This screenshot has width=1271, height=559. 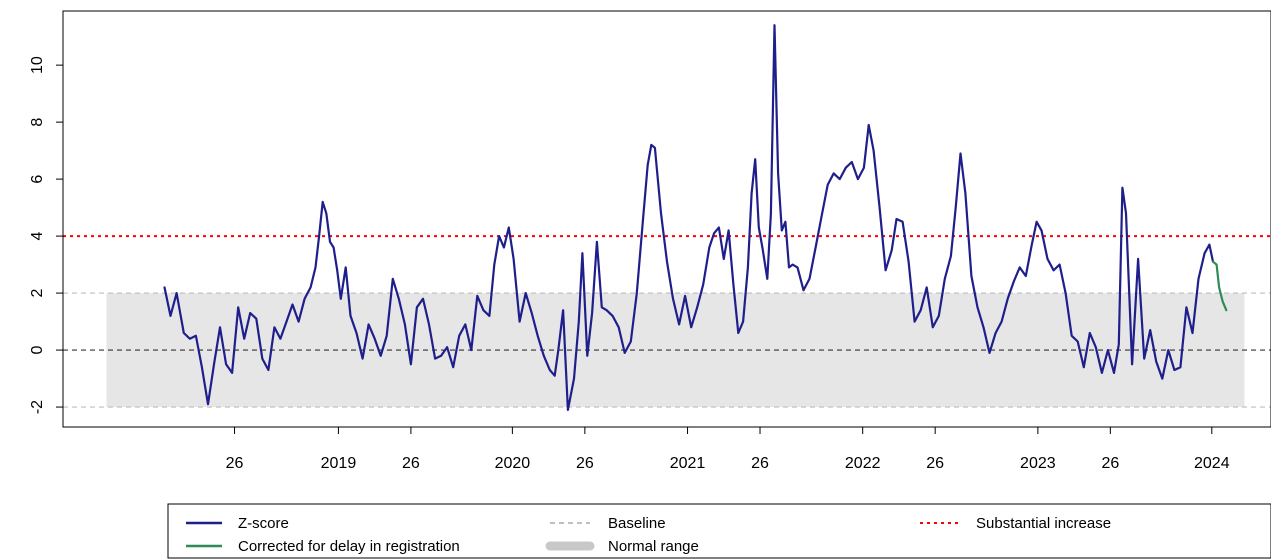 I want to click on x-tick-label: 2019, so click(x=339, y=463).